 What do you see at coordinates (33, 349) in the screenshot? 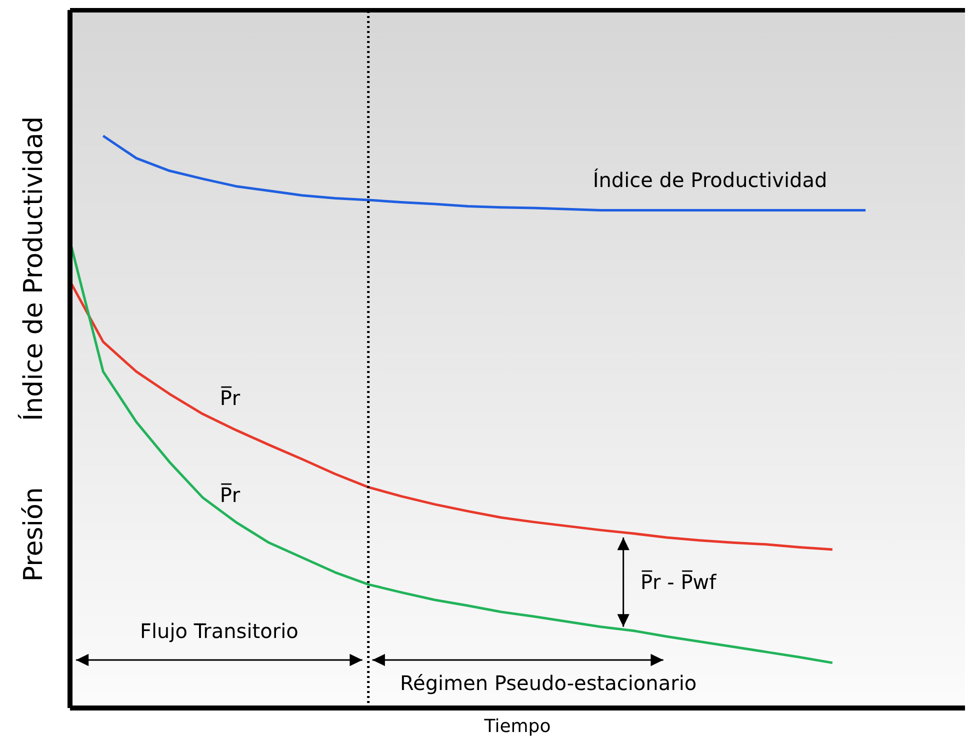
I see `y-axis-title: Presión Índice de Productividad` at bounding box center [33, 349].